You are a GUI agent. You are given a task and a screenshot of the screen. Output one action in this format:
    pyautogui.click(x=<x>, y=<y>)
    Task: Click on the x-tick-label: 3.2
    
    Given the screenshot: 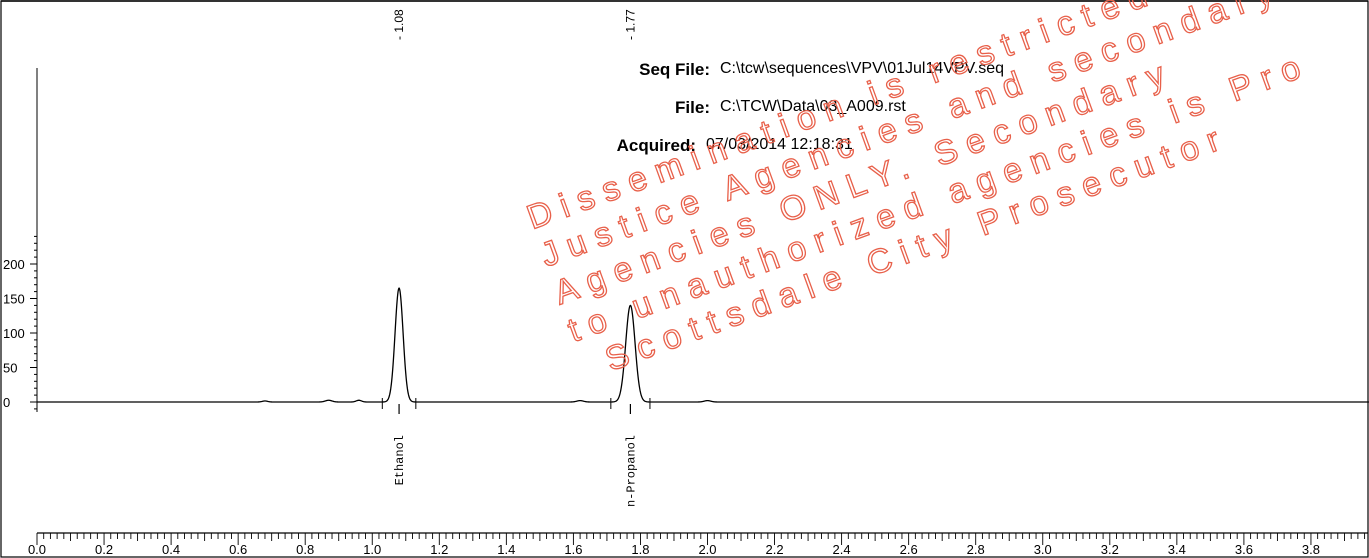 What is the action you would take?
    pyautogui.click(x=1110, y=549)
    